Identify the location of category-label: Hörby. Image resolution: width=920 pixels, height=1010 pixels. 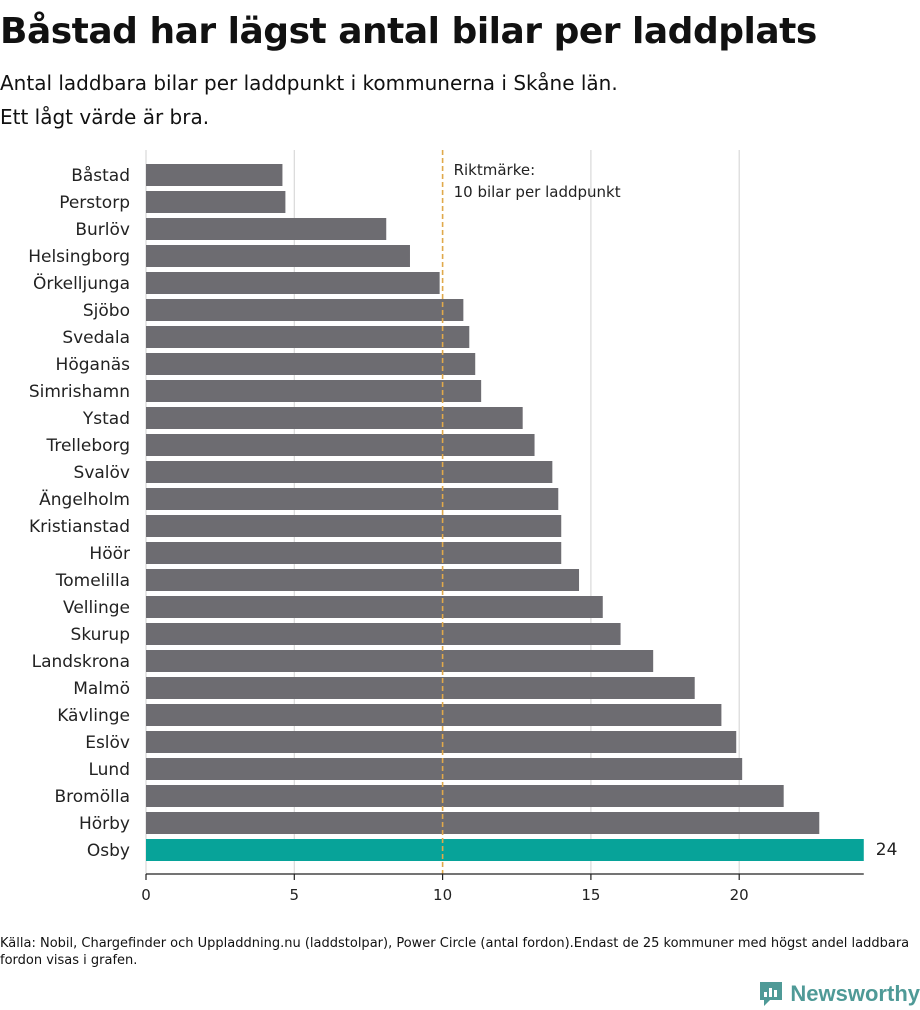
(104, 824).